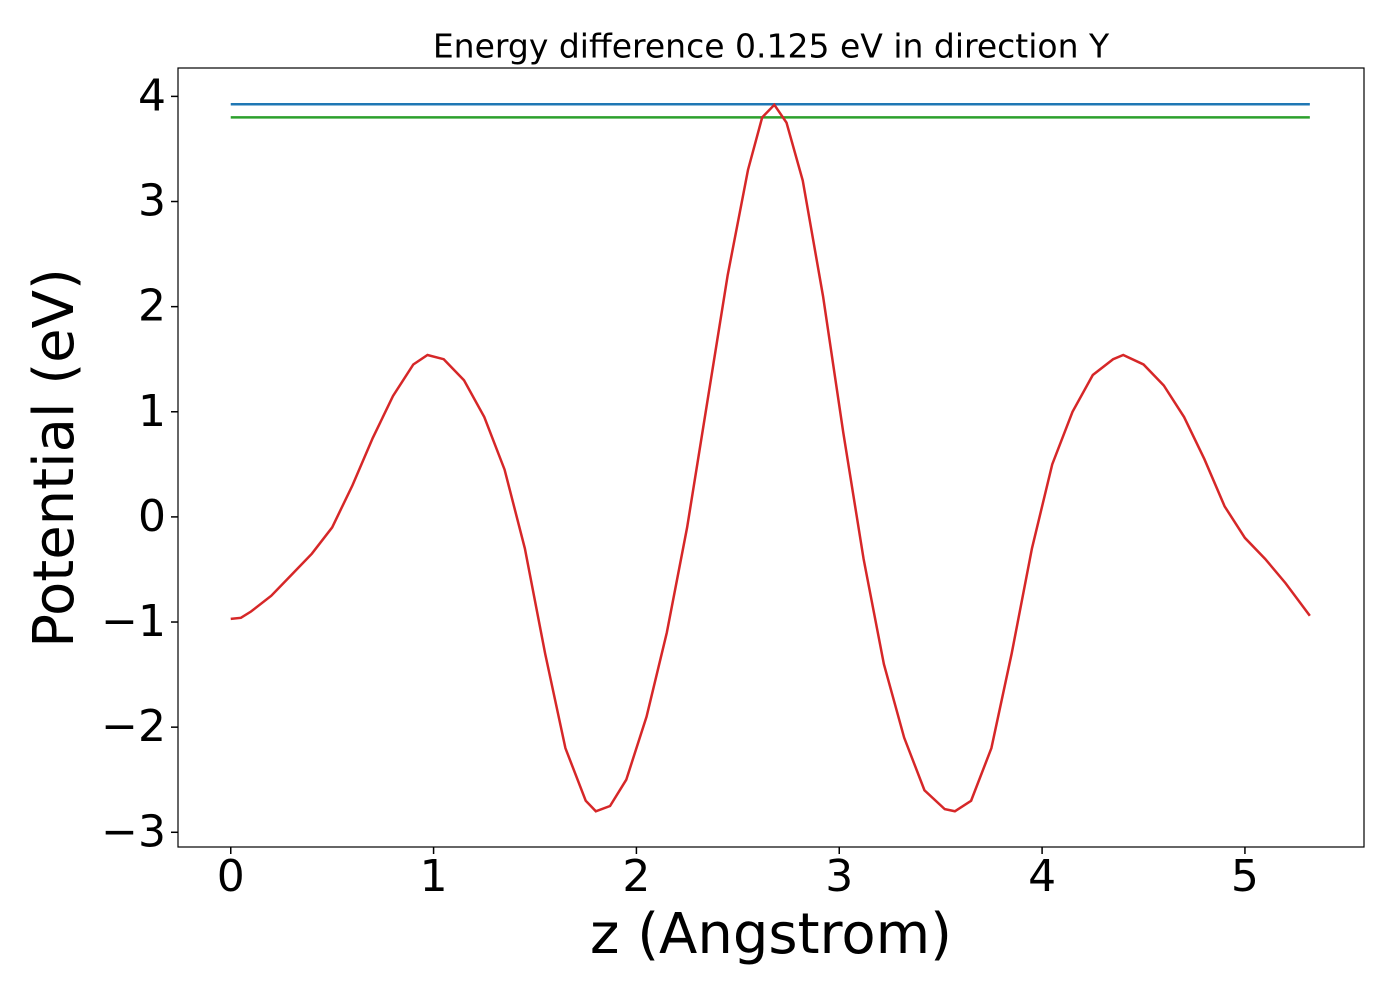 The image size is (1400, 1000). What do you see at coordinates (54, 458) in the screenshot?
I see `y-axis-label: Potential (eV)` at bounding box center [54, 458].